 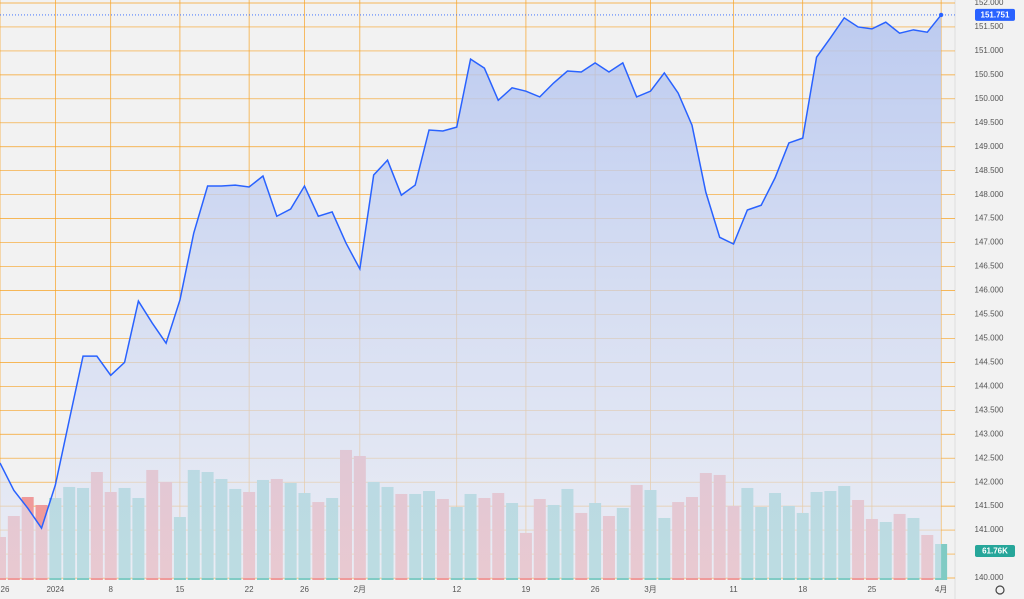 I want to click on y-tick-label: 146.500, so click(x=989, y=266).